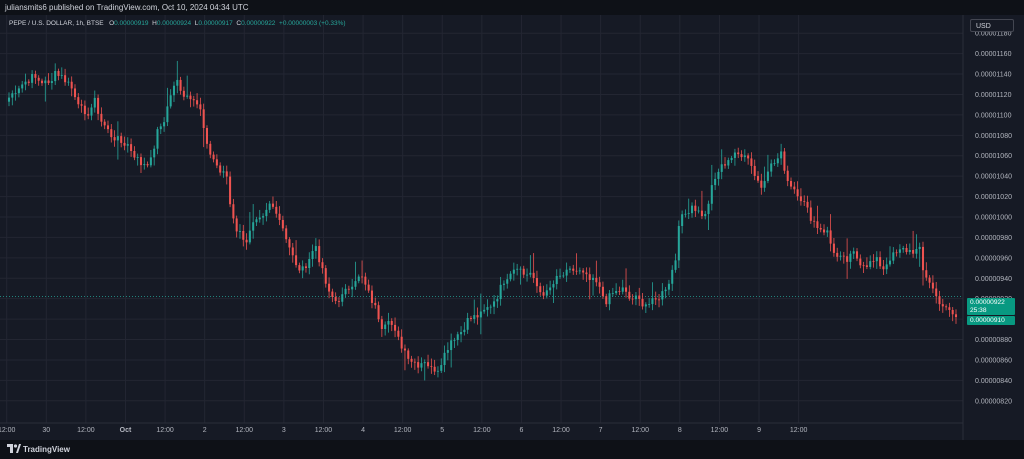 This screenshot has height=459, width=1024. I want to click on legend-close-value: 0.00000922, so click(258, 23).